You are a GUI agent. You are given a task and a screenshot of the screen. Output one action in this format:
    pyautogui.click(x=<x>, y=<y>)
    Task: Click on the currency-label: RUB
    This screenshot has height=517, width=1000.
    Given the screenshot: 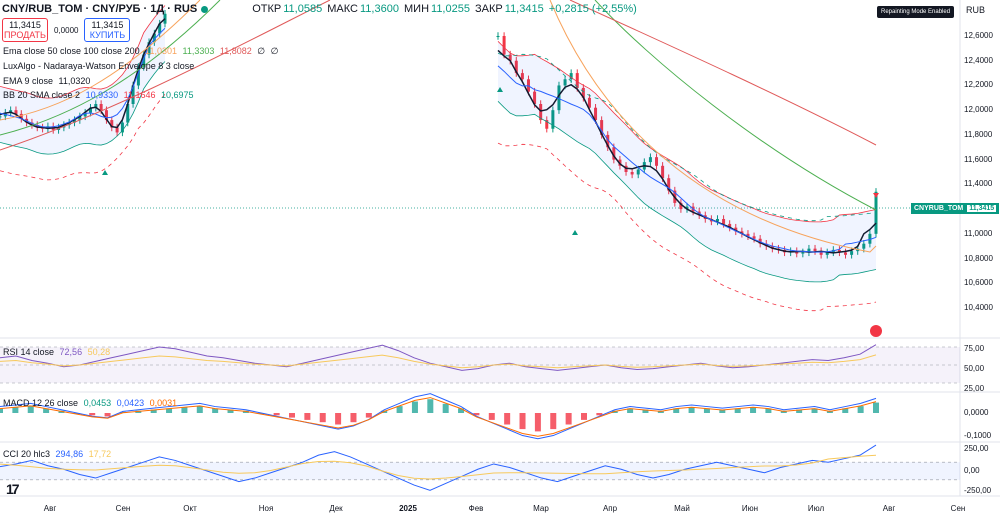 What is the action you would take?
    pyautogui.click(x=976, y=10)
    